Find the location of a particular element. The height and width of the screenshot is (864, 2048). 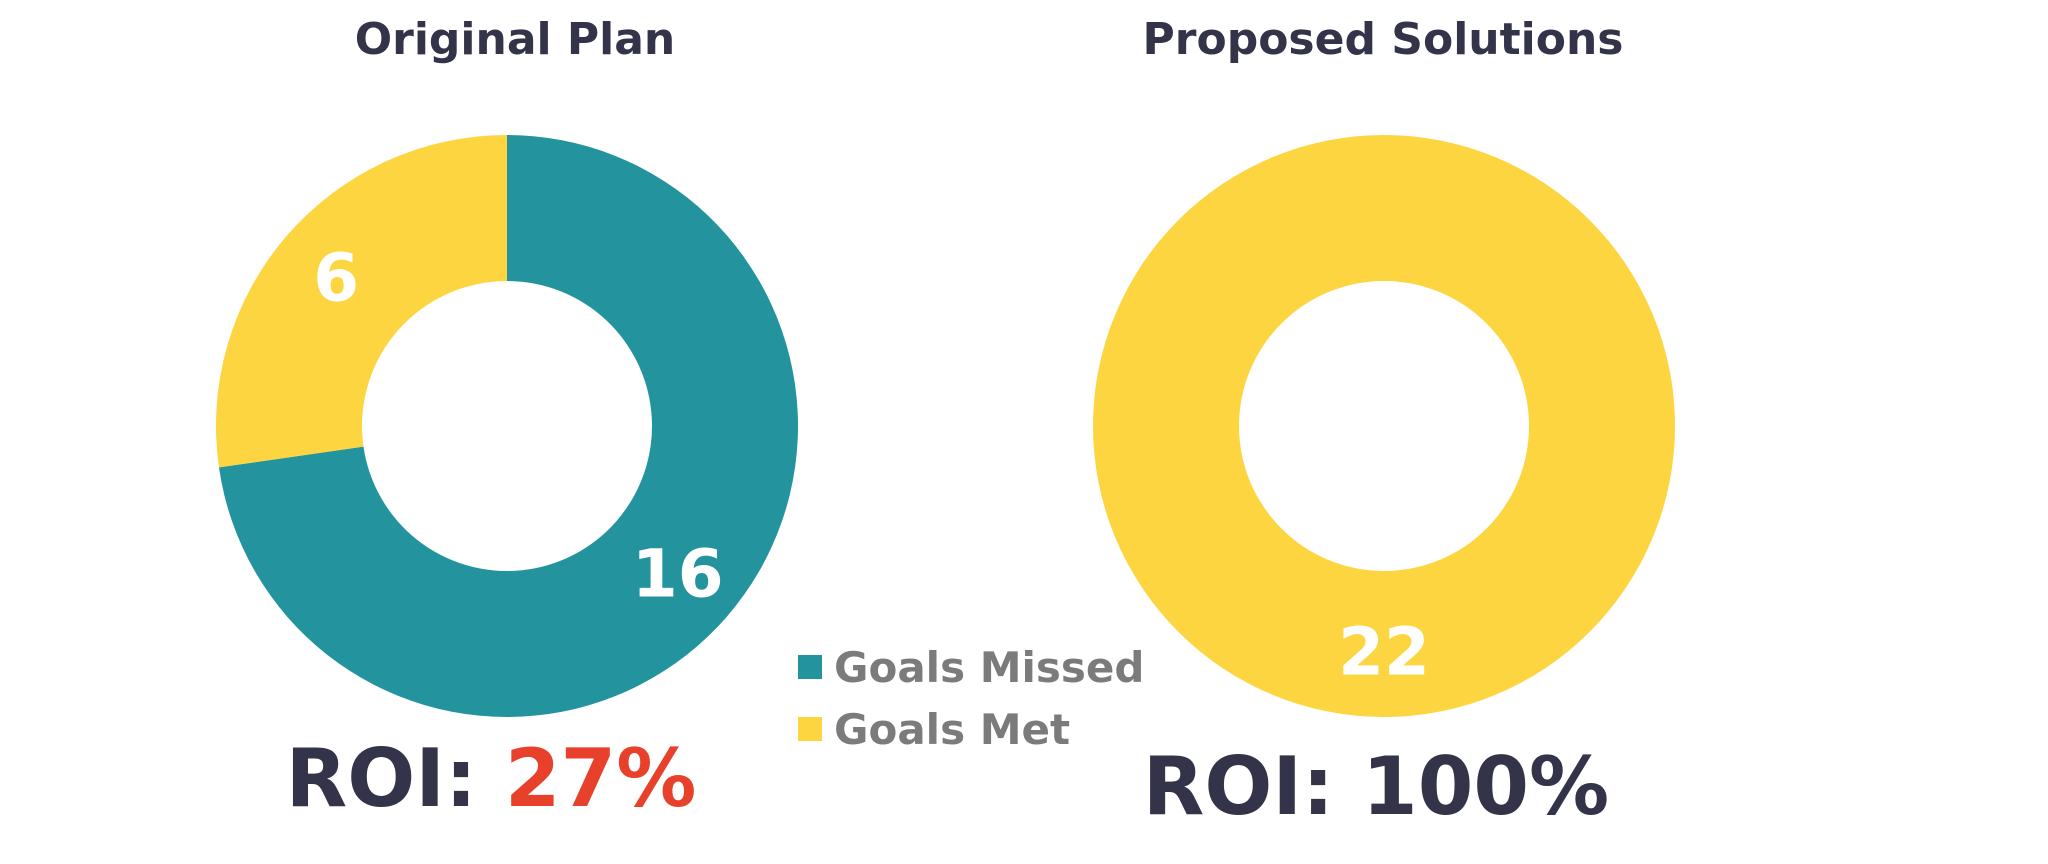

donut-slice-goals-met is located at coordinates (361, 301).